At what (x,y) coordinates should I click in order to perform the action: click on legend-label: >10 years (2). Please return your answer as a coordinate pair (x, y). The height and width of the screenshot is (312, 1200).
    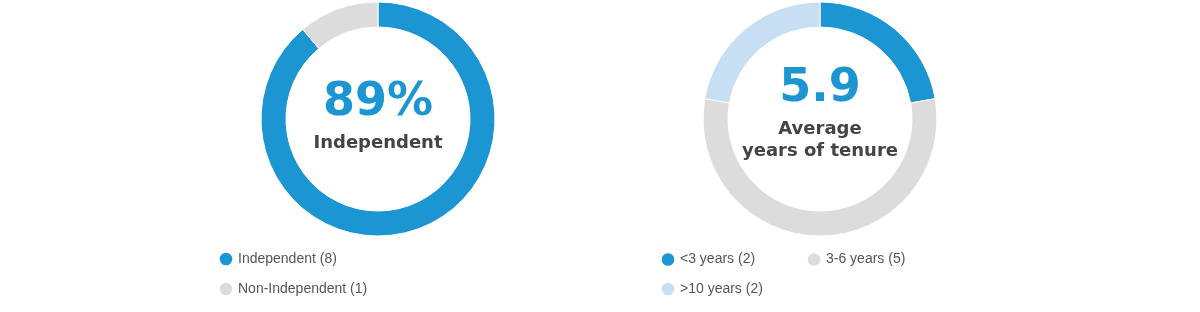
    Looking at the image, I should click on (721, 288).